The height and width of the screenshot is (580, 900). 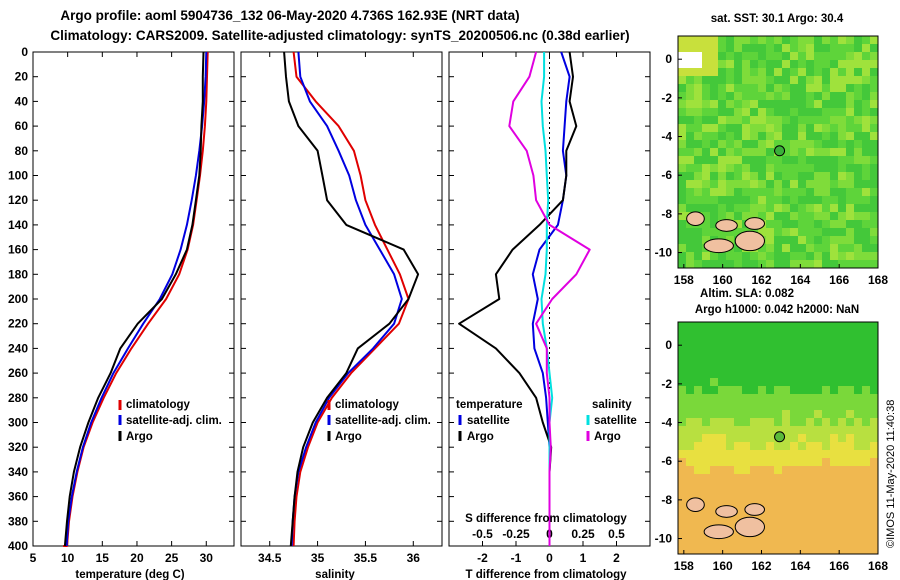 I want to click on depth-tick-label: 280, so click(x=18, y=398).